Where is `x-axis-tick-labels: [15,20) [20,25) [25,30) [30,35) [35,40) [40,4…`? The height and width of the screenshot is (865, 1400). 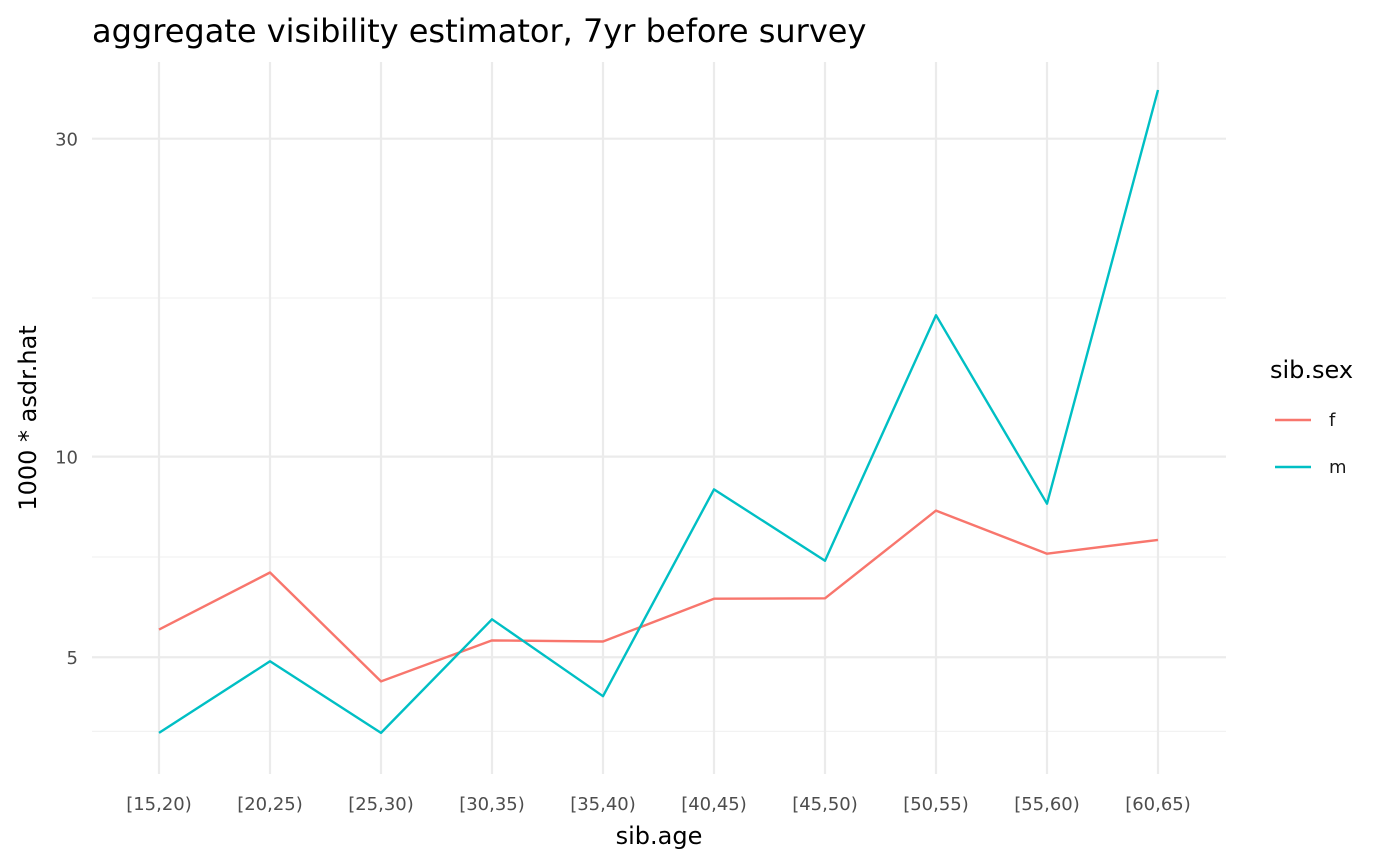 x-axis-tick-labels: [15,20) [20,25) [25,30) [30,35) [35,40) [40,4… is located at coordinates (658, 804).